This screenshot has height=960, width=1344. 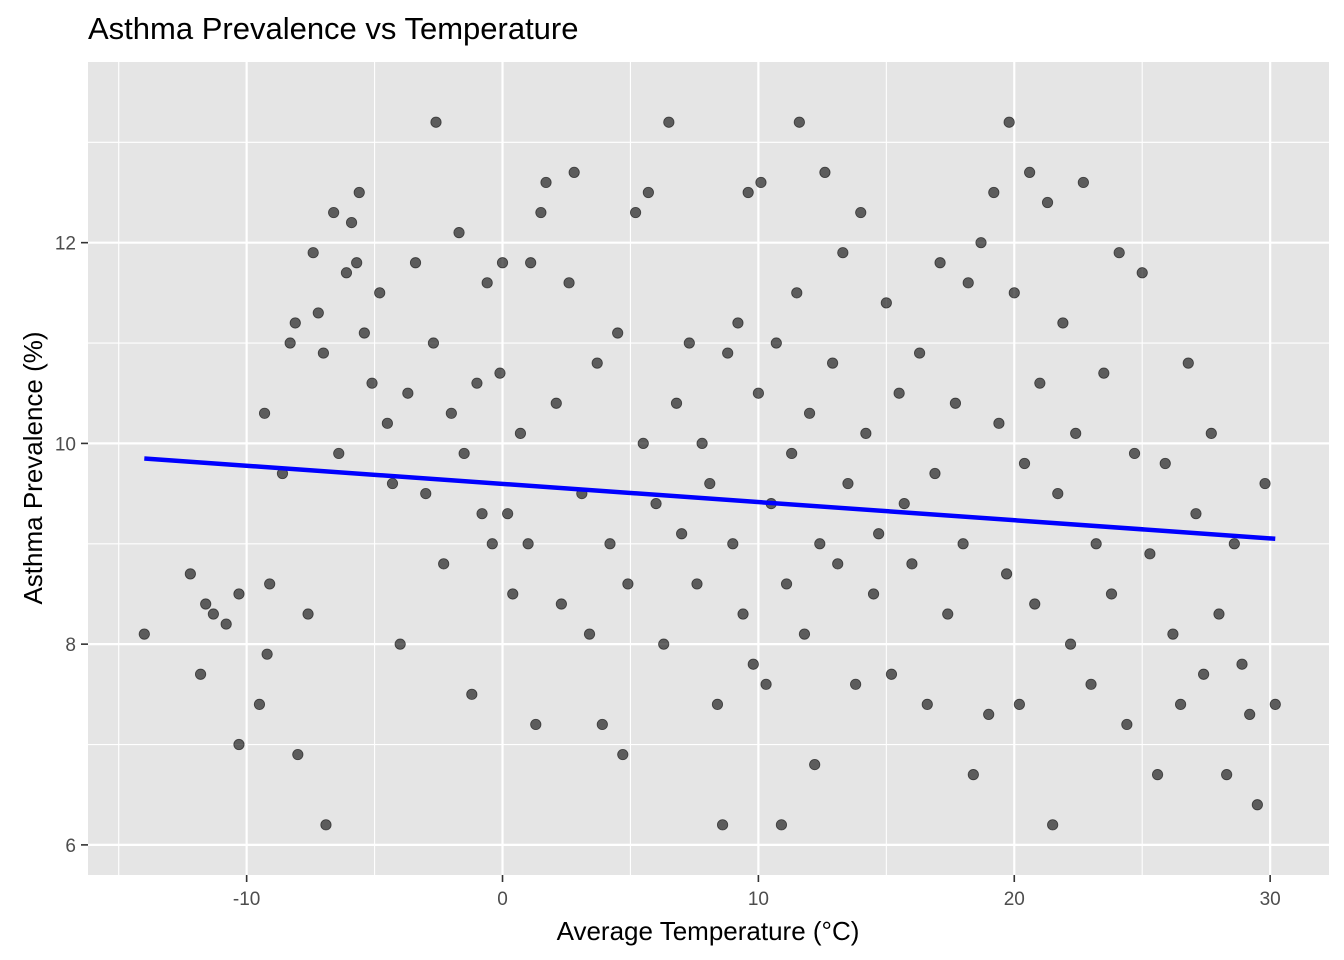 I want to click on x-tick-label: 10, so click(x=758, y=899).